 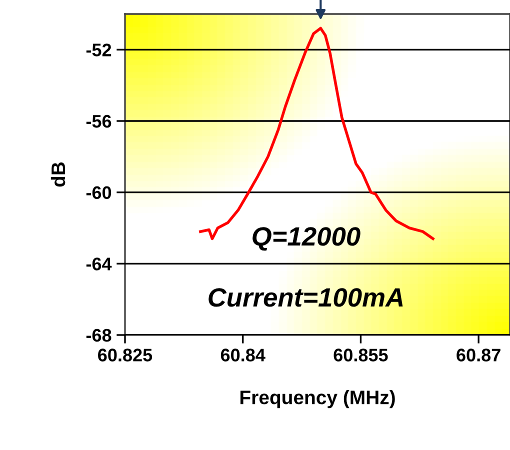 I want to click on annotation: Current=100mA, so click(x=305, y=297).